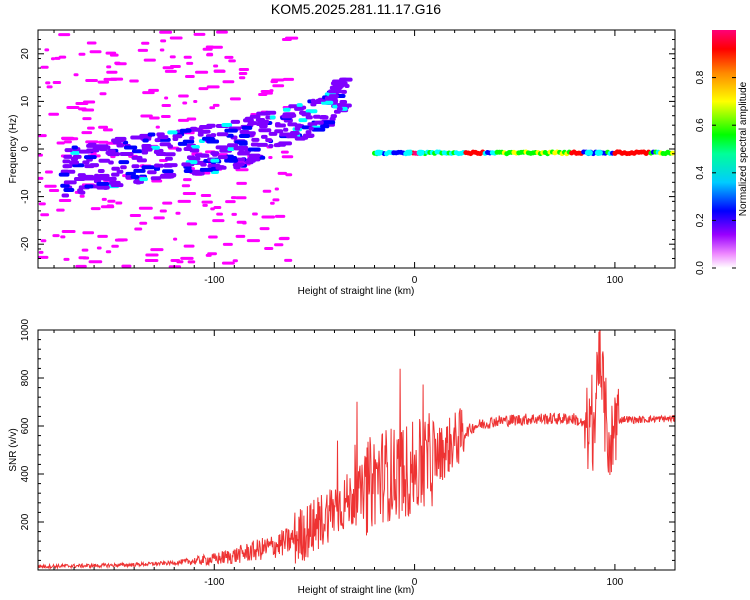 The image size is (750, 600). What do you see at coordinates (700, 77) in the screenshot?
I see `colorbar-tick-label: 0.8` at bounding box center [700, 77].